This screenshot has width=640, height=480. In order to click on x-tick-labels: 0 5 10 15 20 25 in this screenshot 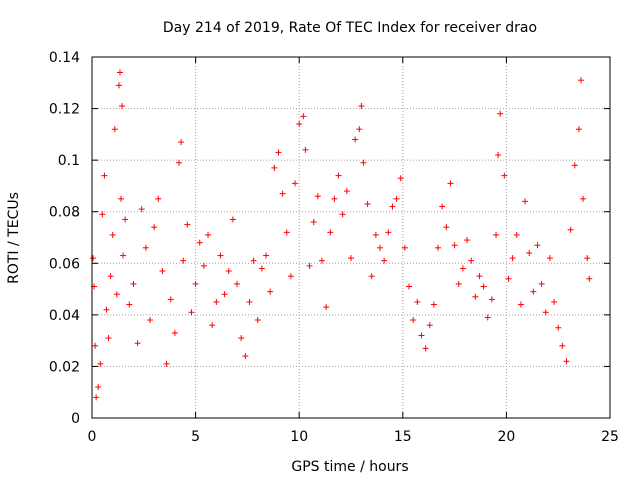, I will do `click(353, 437)`.